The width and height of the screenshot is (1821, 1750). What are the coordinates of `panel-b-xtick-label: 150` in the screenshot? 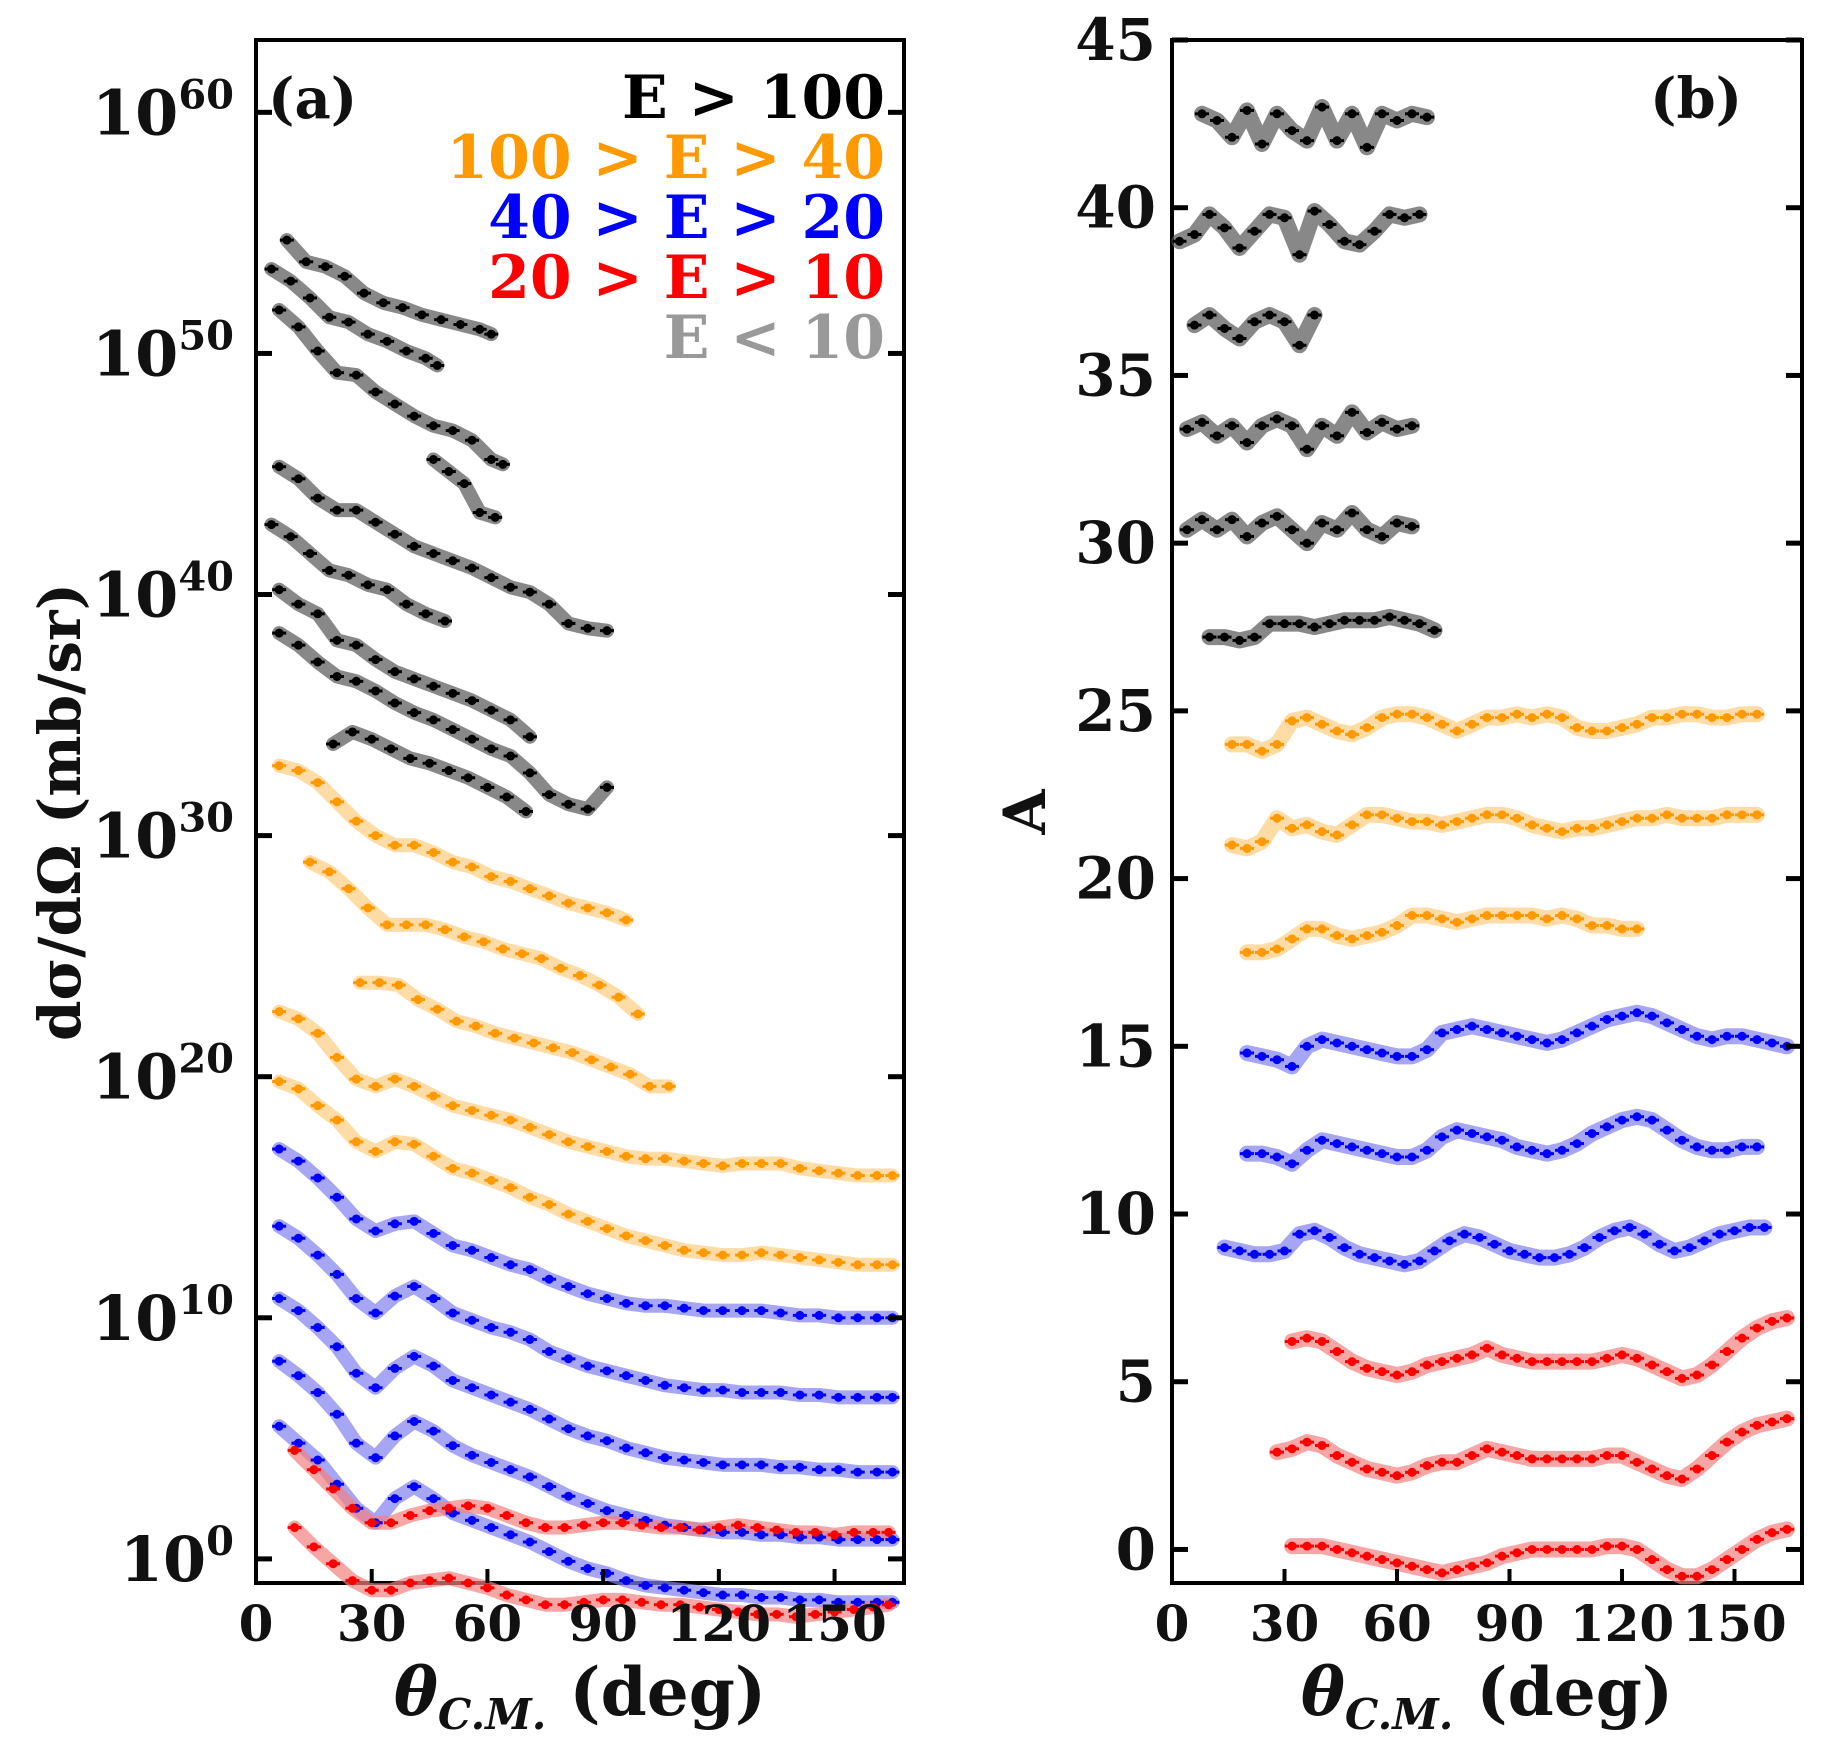 It's located at (1734, 1623).